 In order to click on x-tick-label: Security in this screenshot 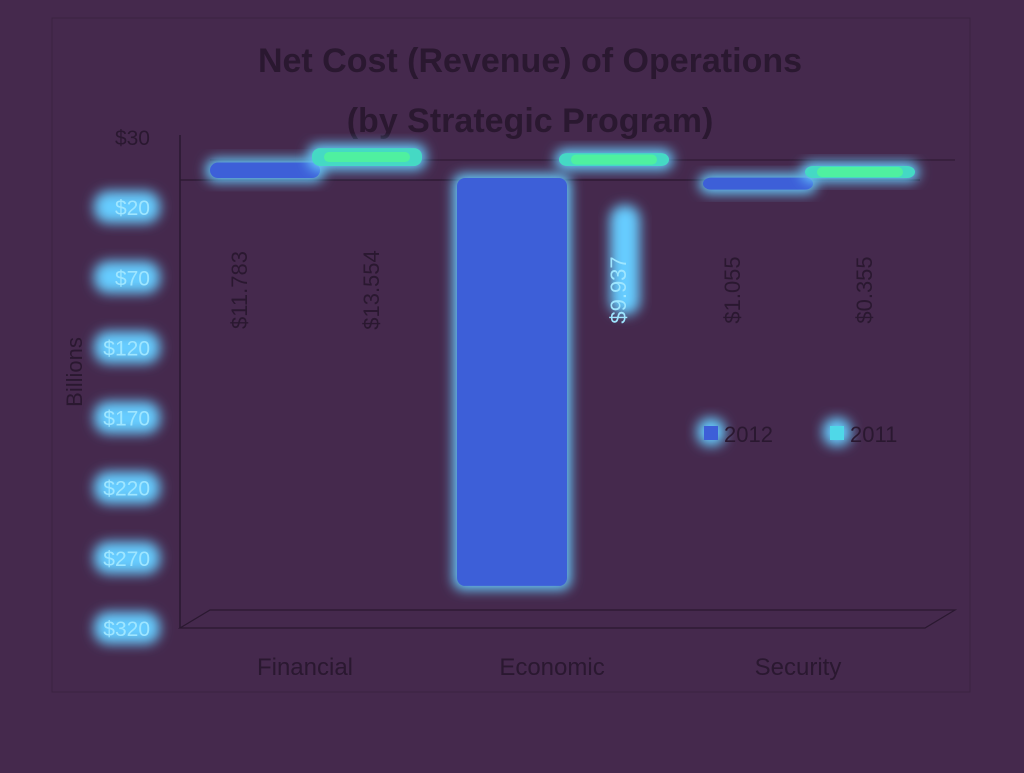, I will do `click(798, 667)`.